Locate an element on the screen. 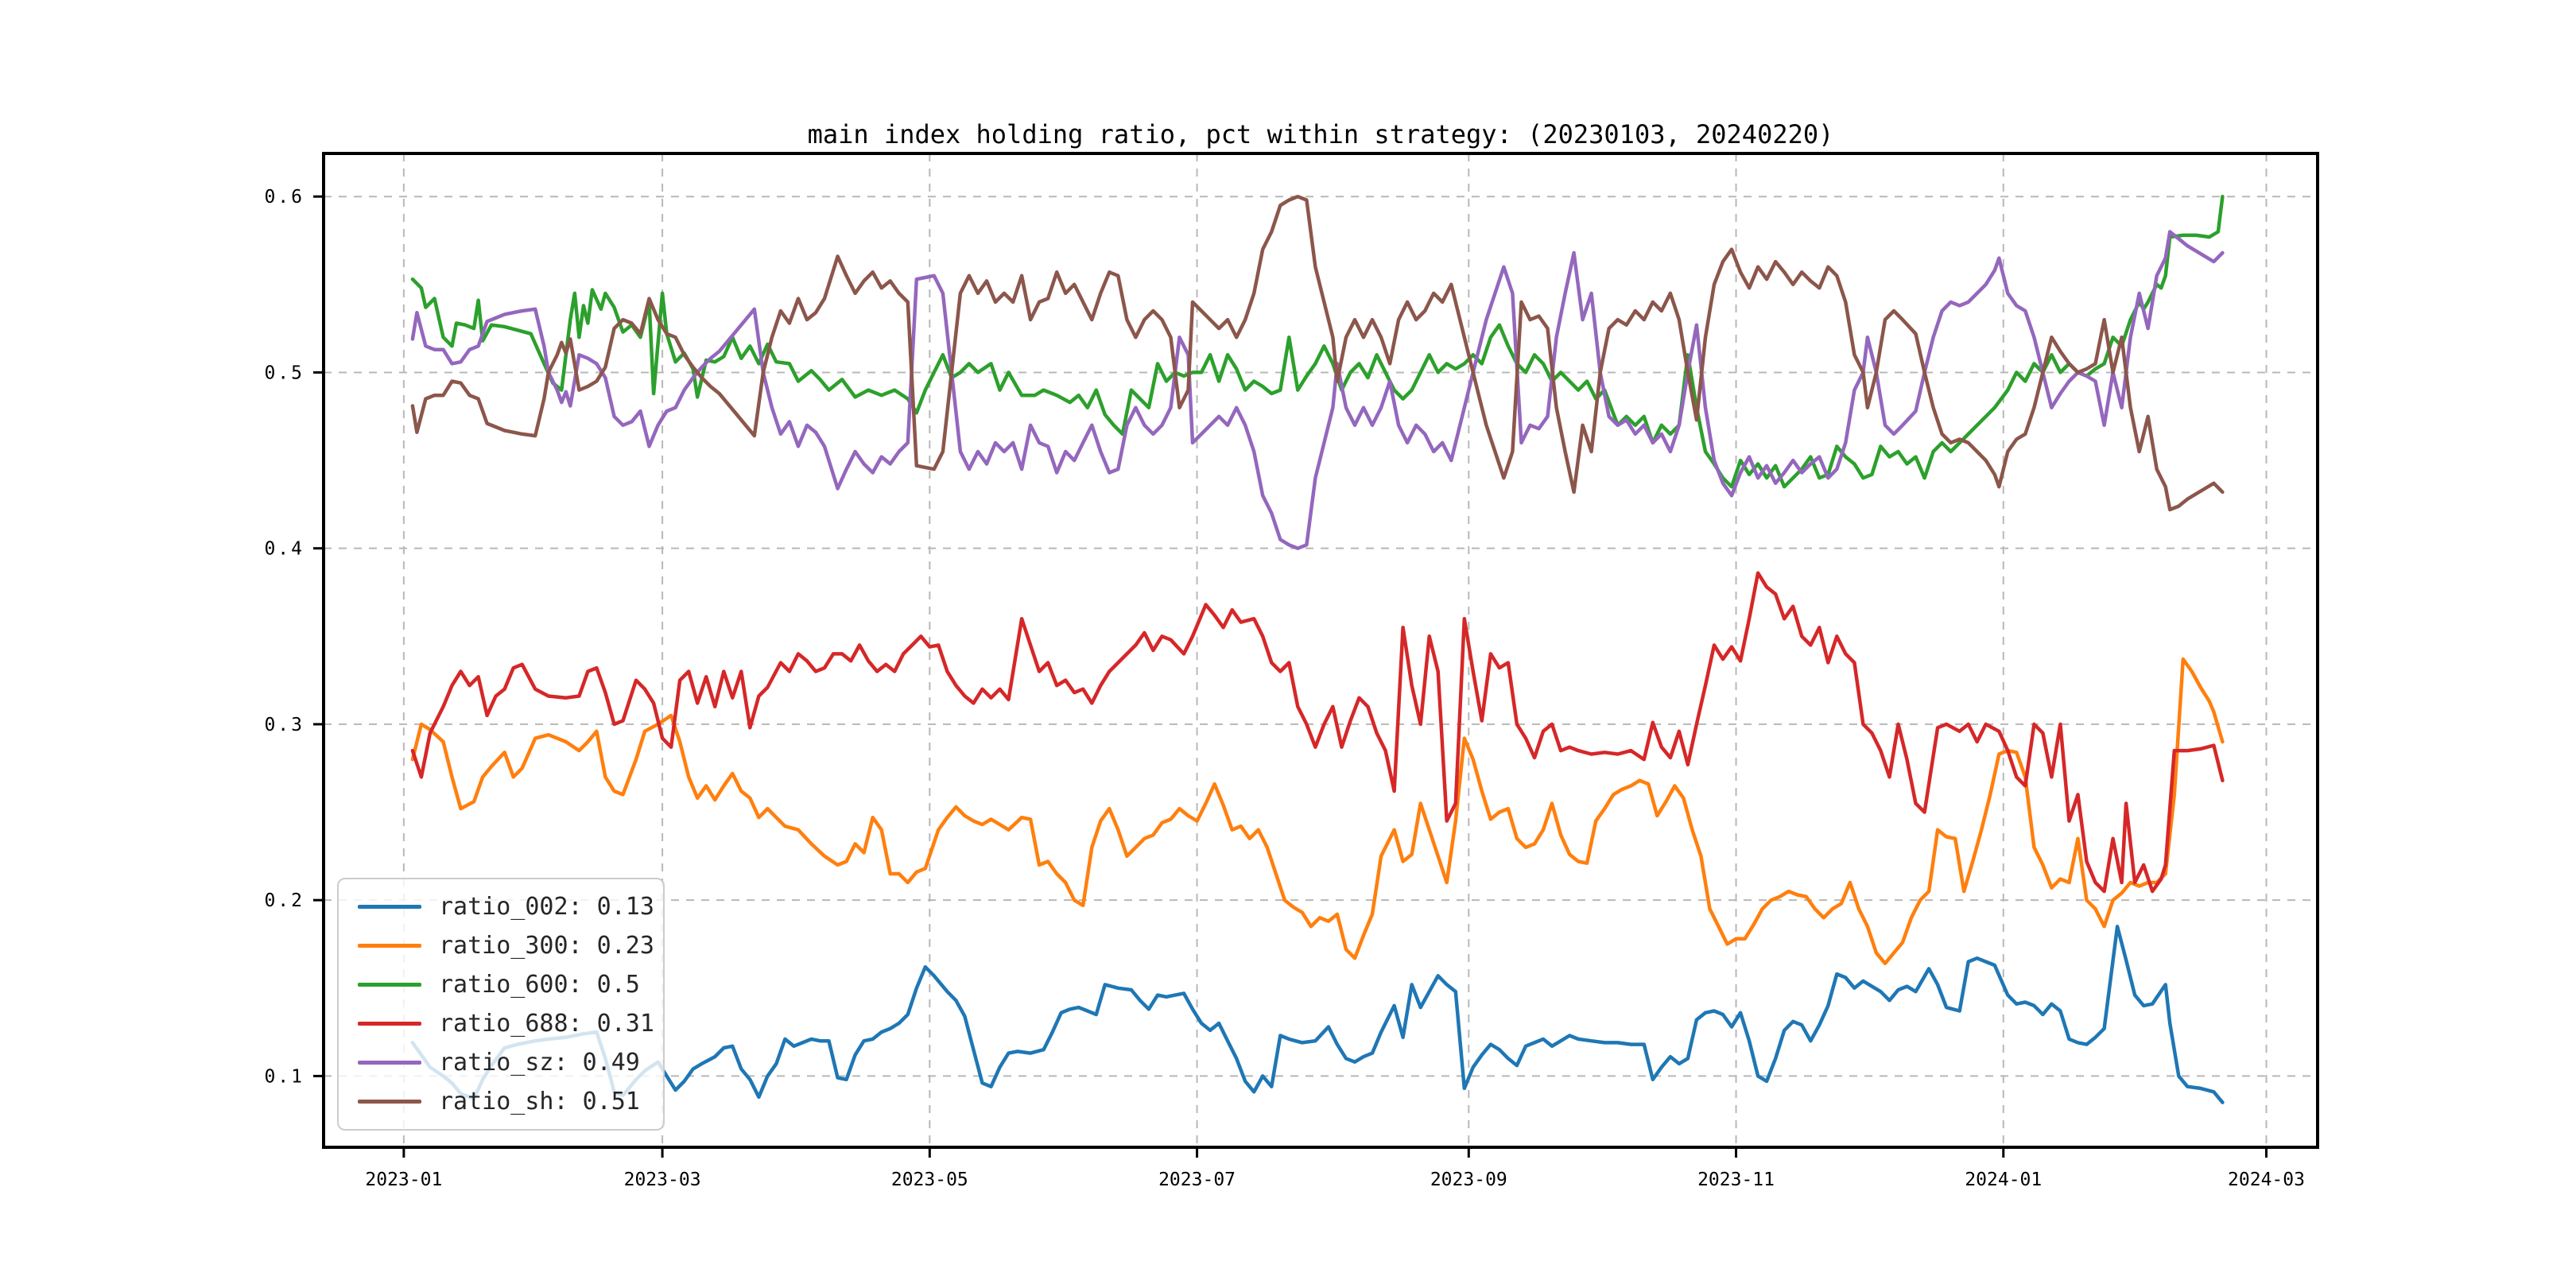 This screenshot has width=2576, height=1288. legend-item-ratio_002: ratio_002: 0.13 is located at coordinates (506, 907).